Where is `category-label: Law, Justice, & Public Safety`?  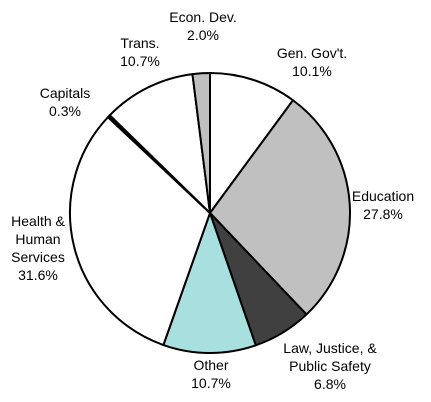
category-label: Law, Justice, & Public Safety is located at coordinates (330, 357).